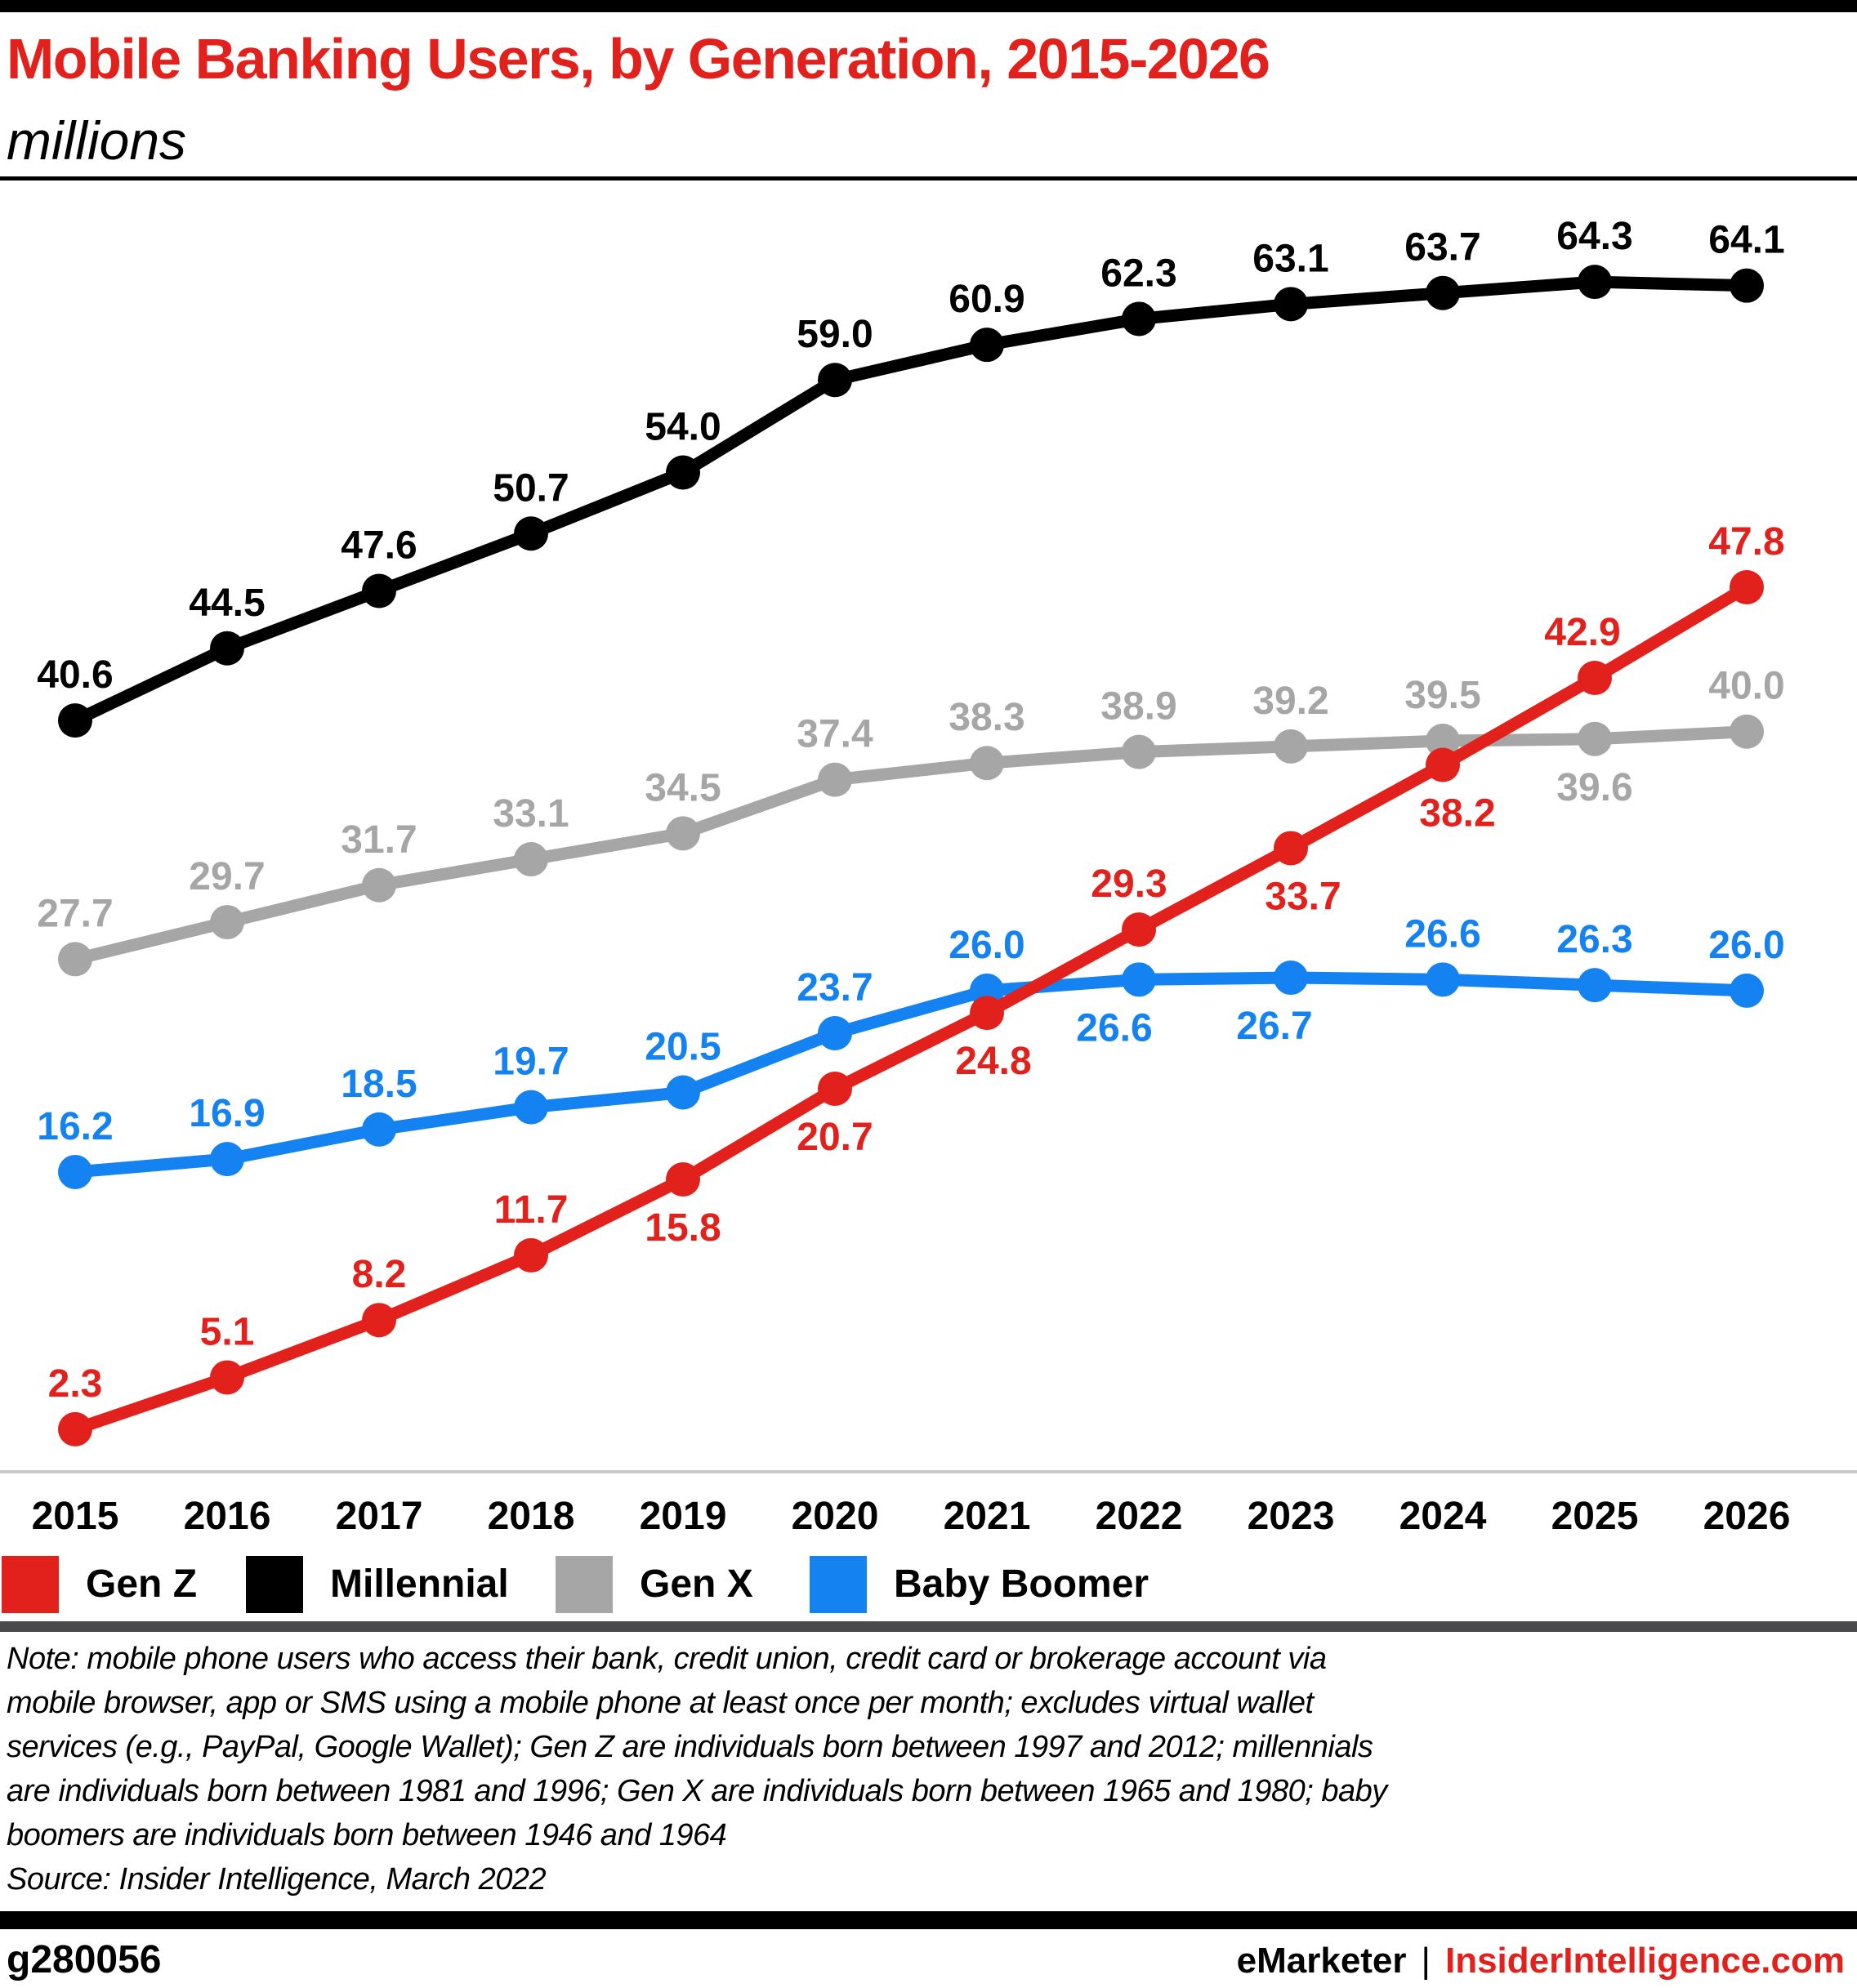 The width and height of the screenshot is (1857, 1988). I want to click on data-label: 24.8, so click(993, 1061).